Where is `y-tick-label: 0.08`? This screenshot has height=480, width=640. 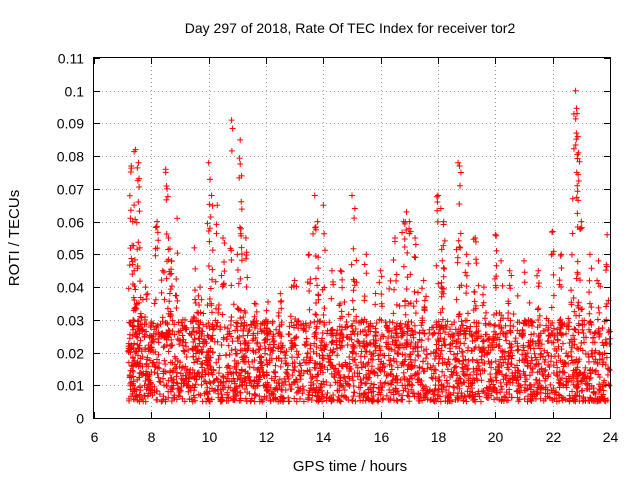 y-tick-label: 0.08 is located at coordinates (70, 157).